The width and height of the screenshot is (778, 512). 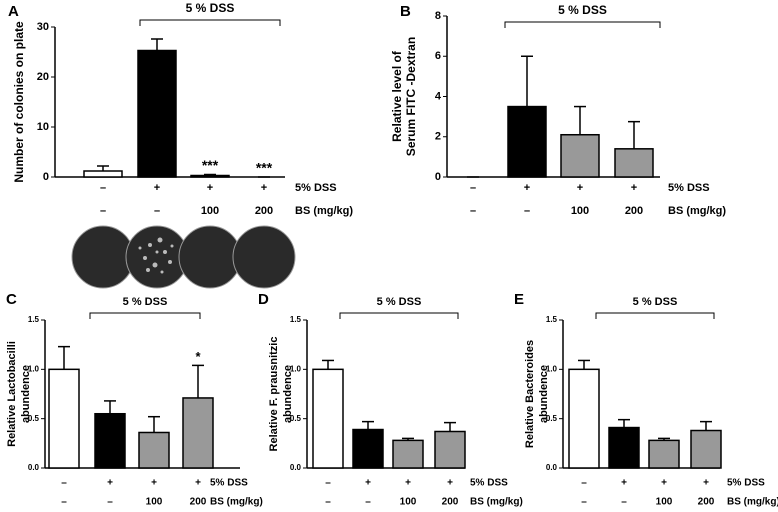 I want to click on y-tick-label: 2, so click(x=438, y=137).